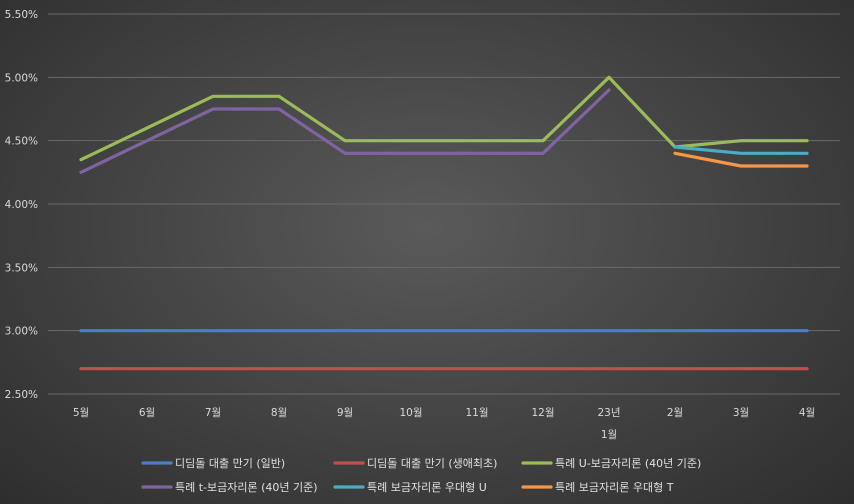 The height and width of the screenshot is (504, 854). I want to click on x-tick-label: 11월, so click(476, 413).